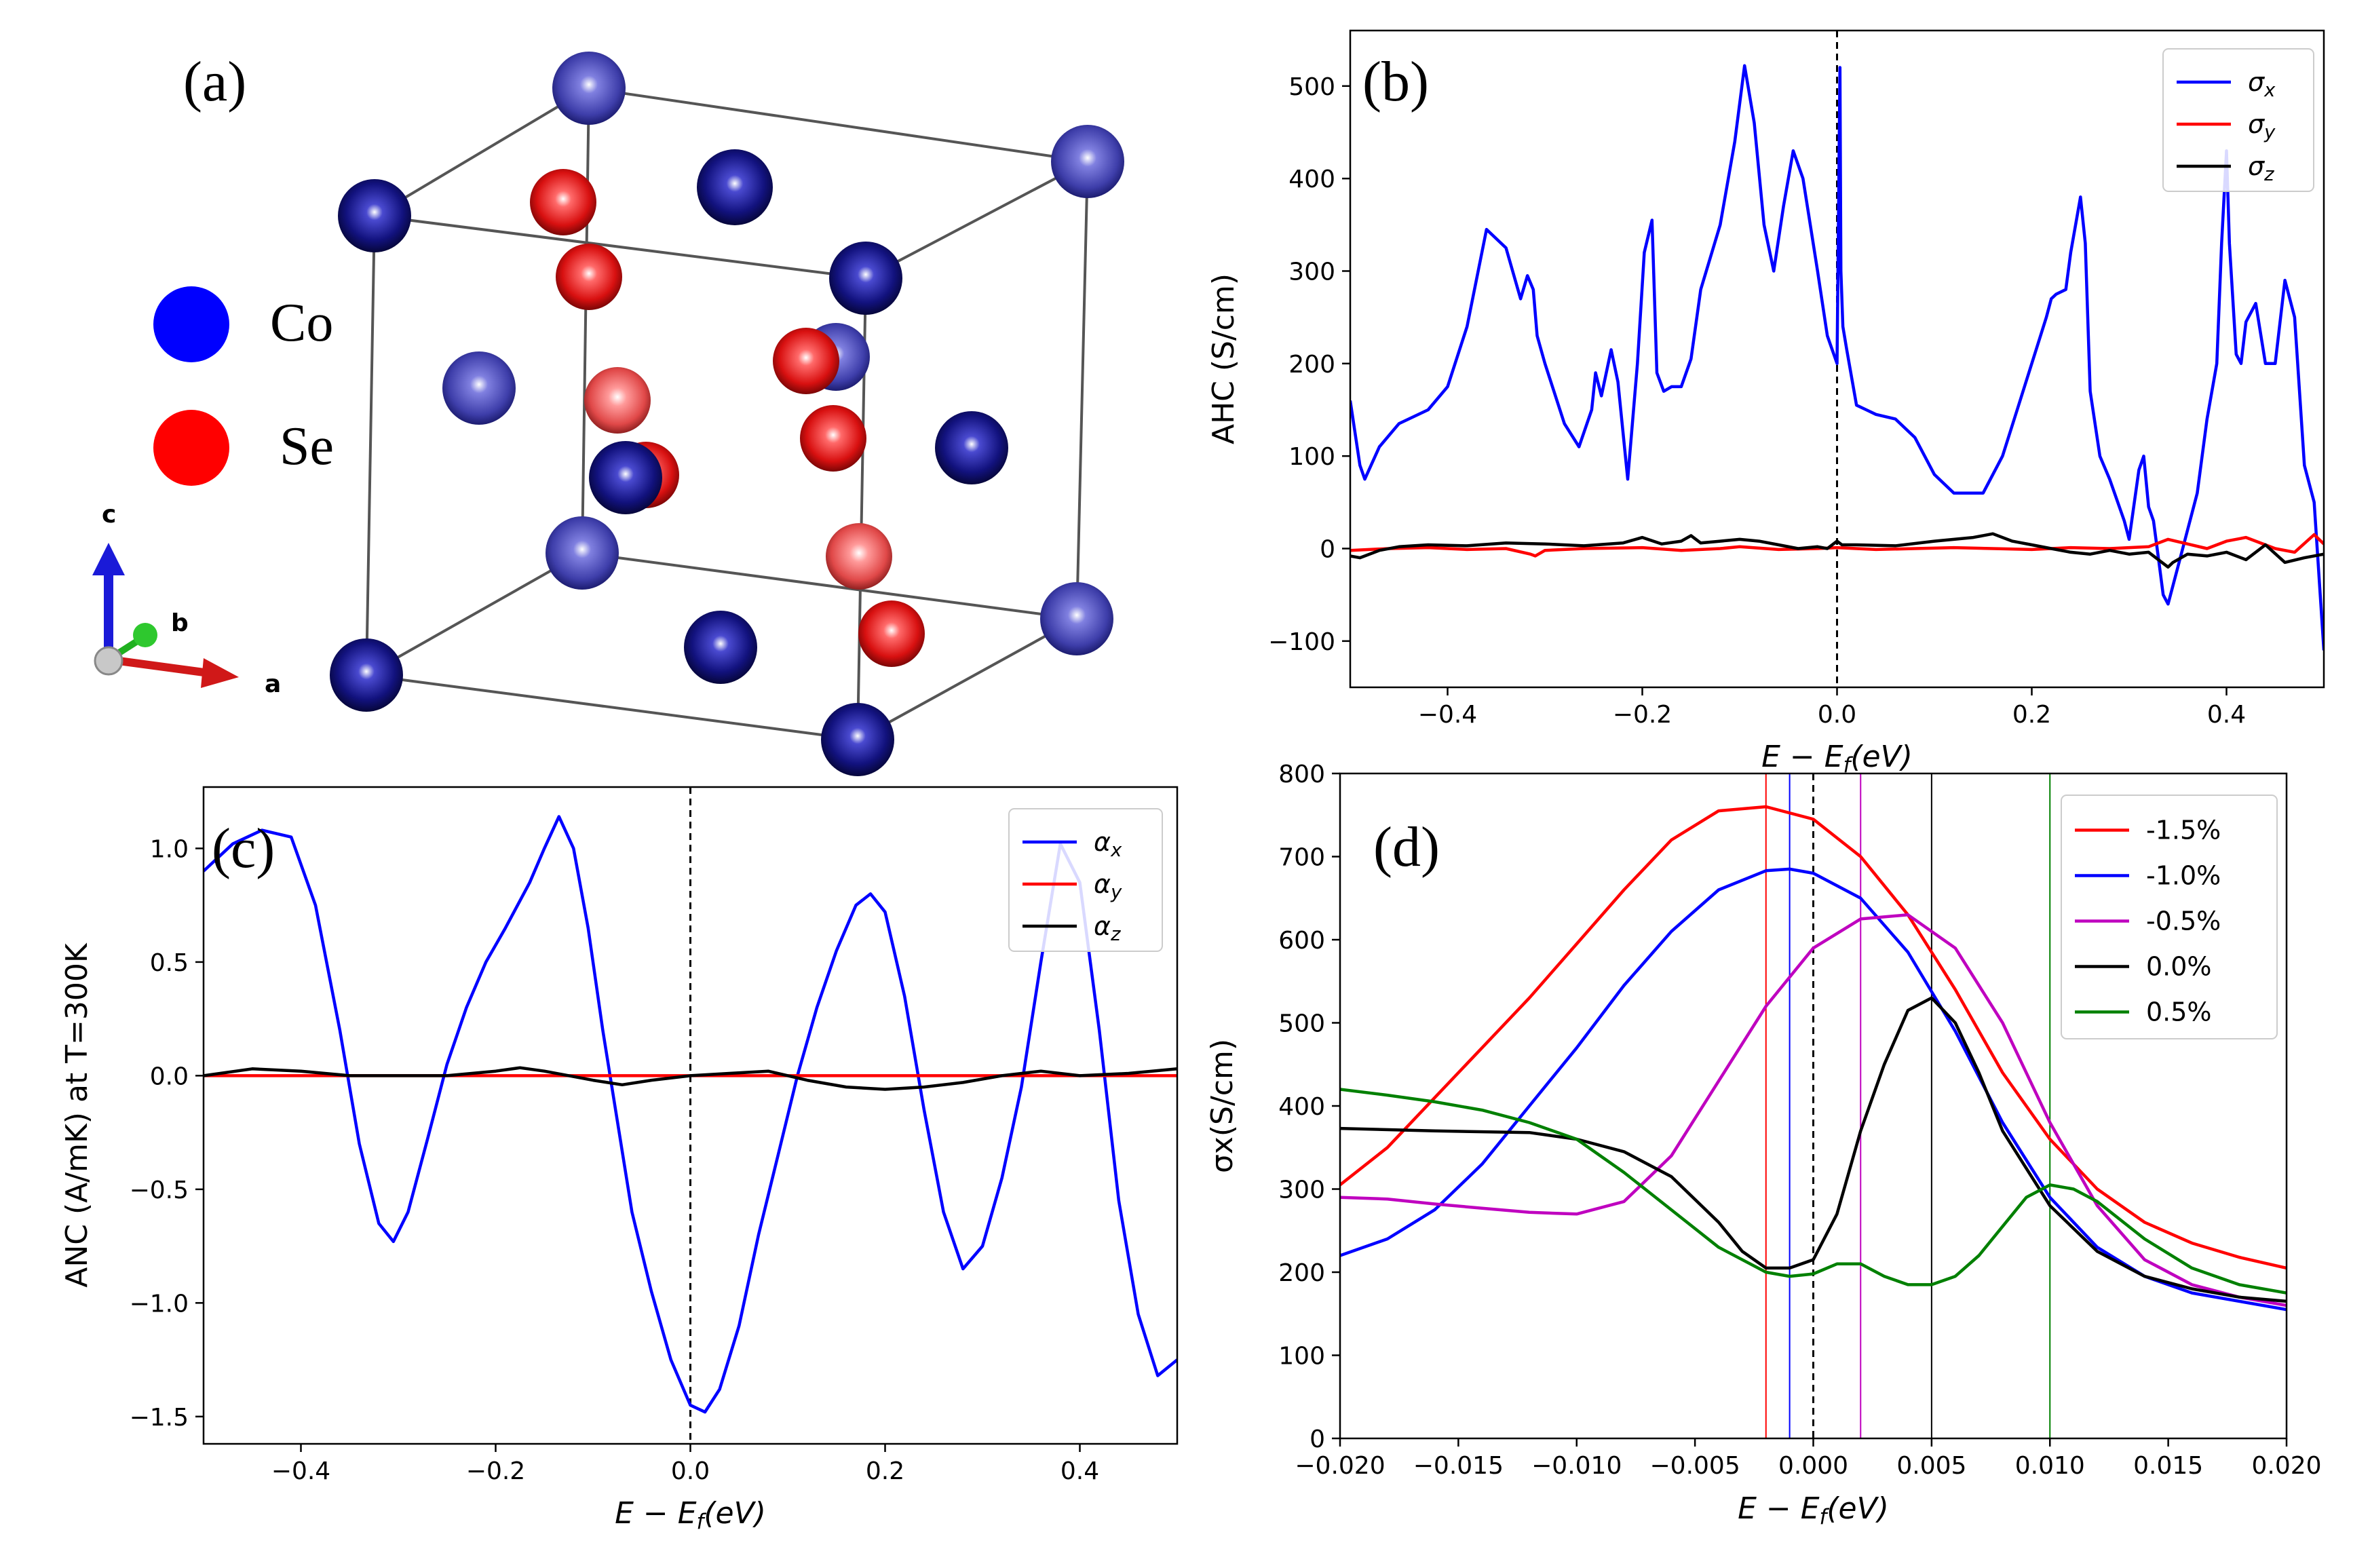 The image size is (2370, 1568). What do you see at coordinates (108, 661) in the screenshot?
I see `origin-sphere` at bounding box center [108, 661].